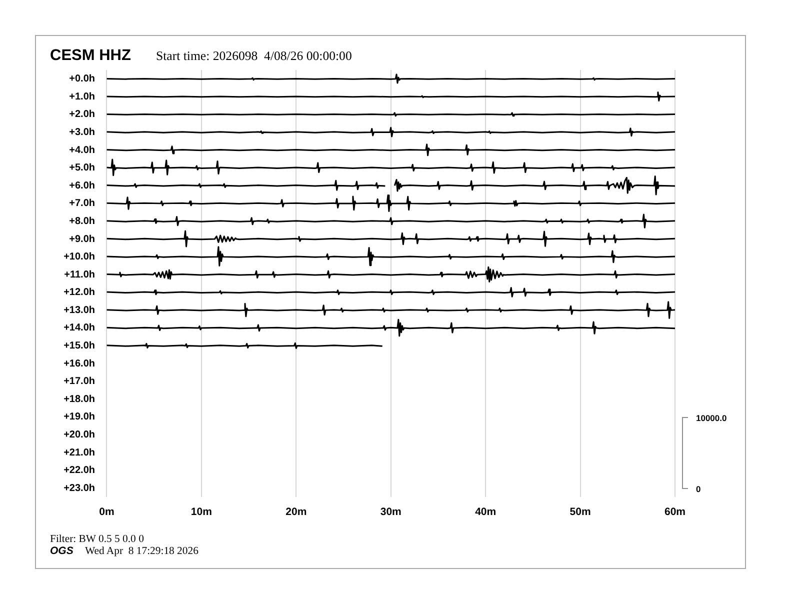 The image size is (792, 612). What do you see at coordinates (82, 168) in the screenshot?
I see `y-tick-label: +5.0h` at bounding box center [82, 168].